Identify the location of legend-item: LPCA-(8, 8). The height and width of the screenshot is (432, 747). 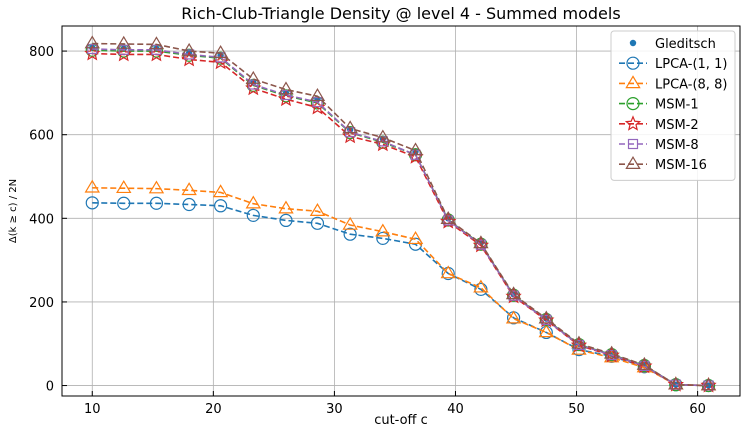
(673, 83).